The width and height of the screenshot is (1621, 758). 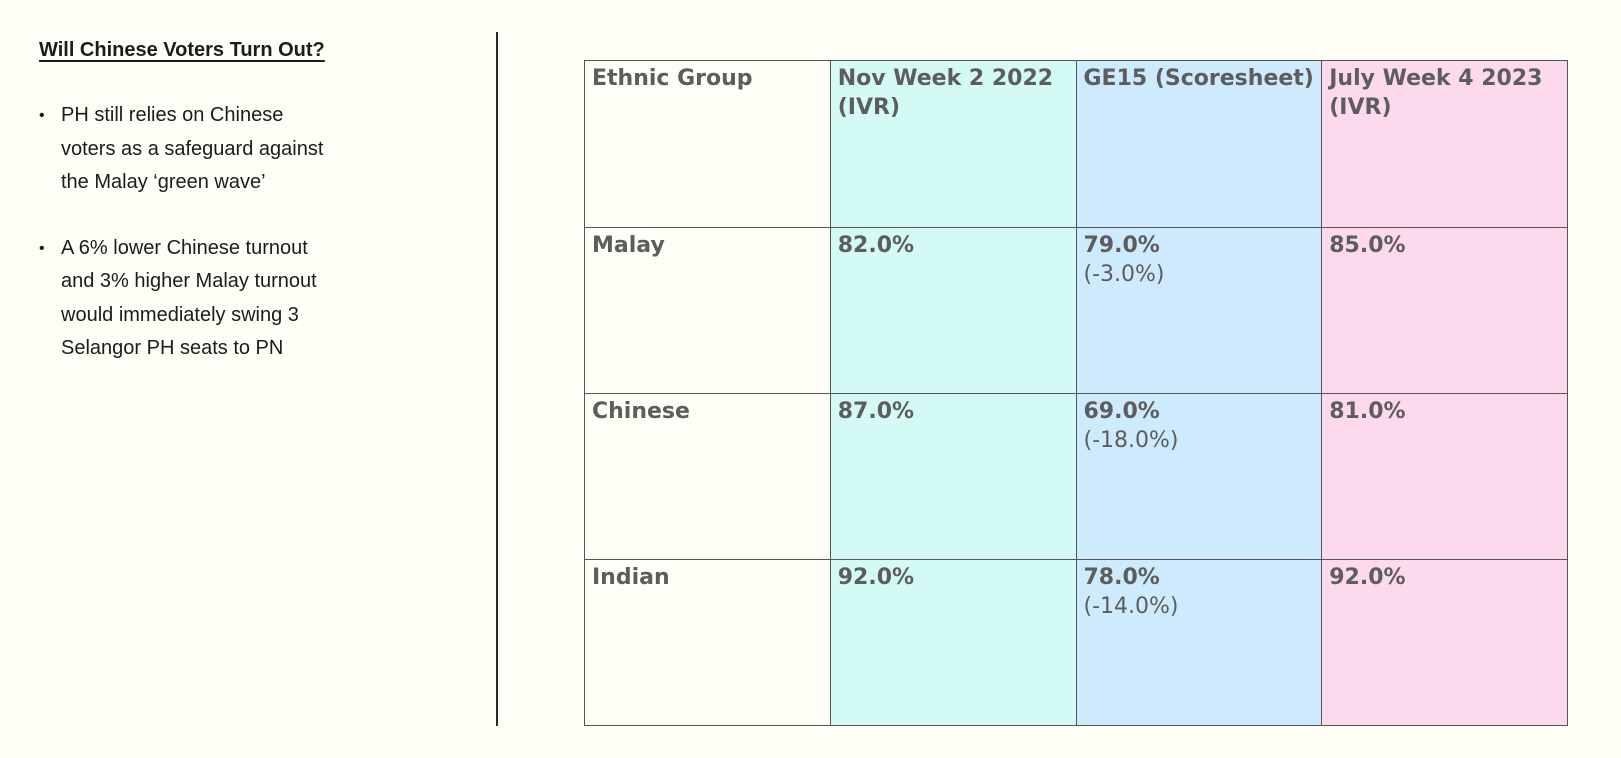 I want to click on value: 78.0%, so click(x=1121, y=577).